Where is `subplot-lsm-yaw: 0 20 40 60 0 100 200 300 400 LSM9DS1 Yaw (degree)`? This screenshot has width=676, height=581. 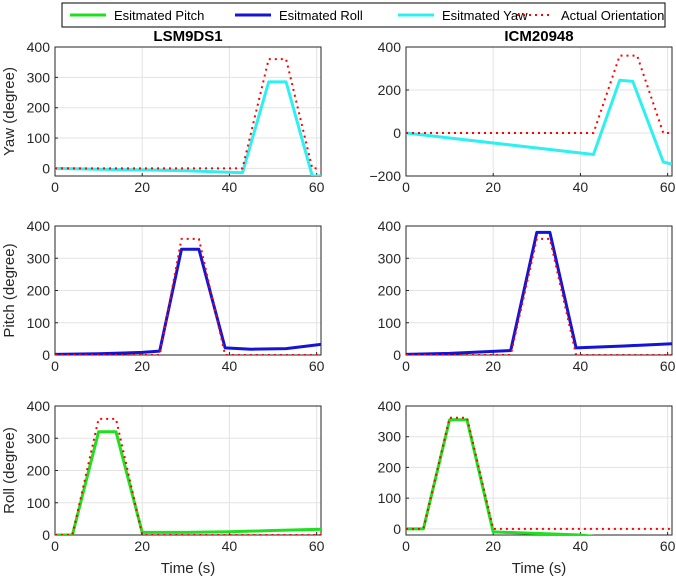 subplot-lsm-yaw: 0 20 40 60 0 100 200 300 400 LSM9DS1 Yaw (degree) is located at coordinates (163, 111).